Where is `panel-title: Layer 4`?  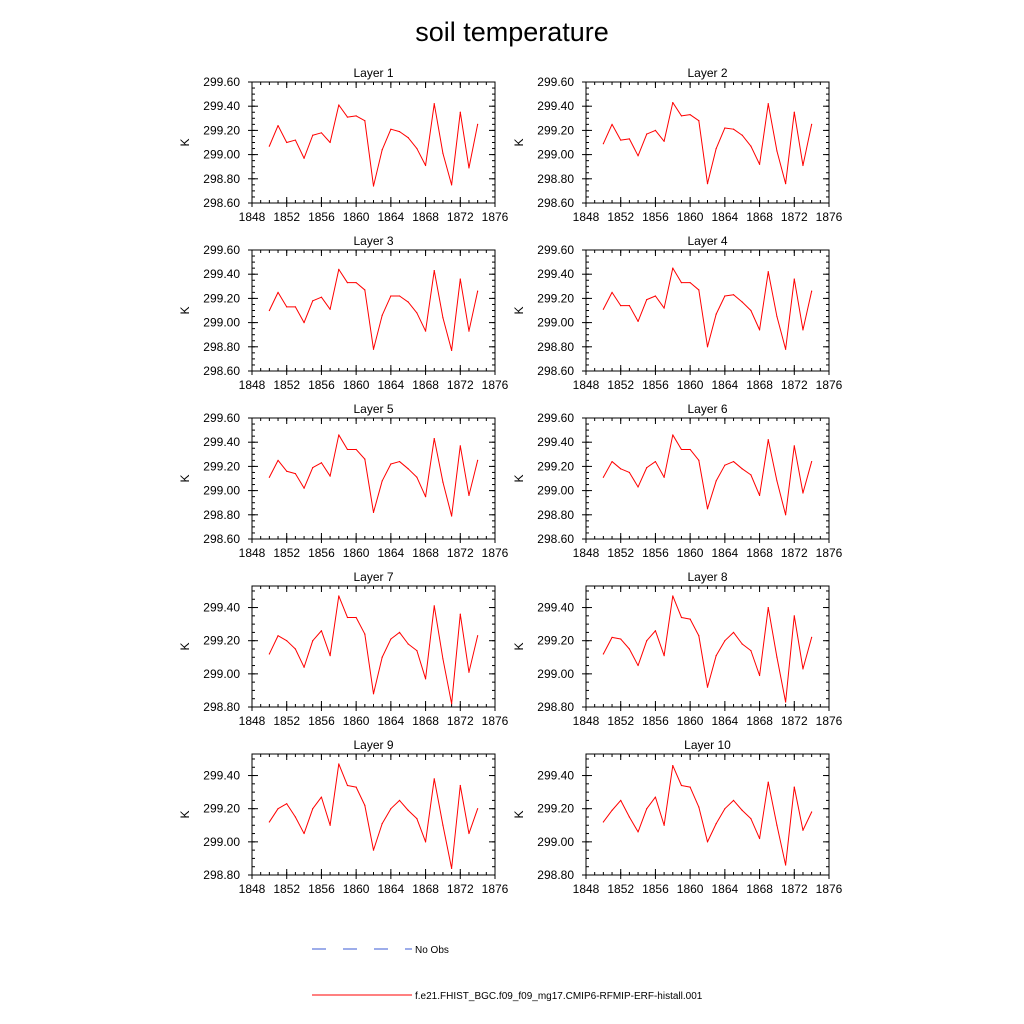 panel-title: Layer 4 is located at coordinates (707, 241).